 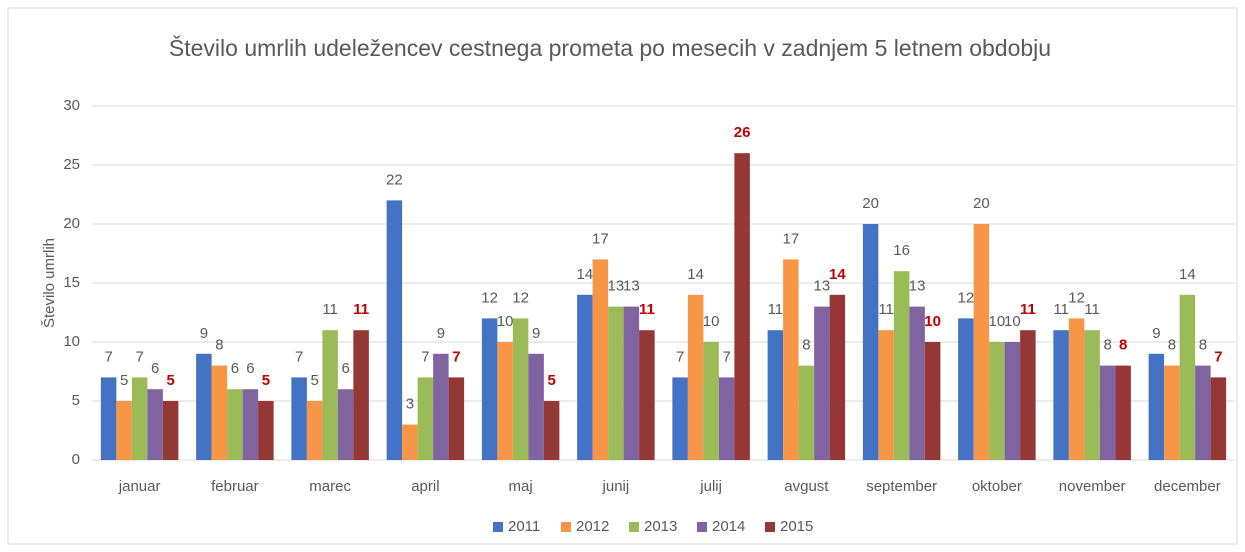 I want to click on x-tick-label: november, so click(x=1092, y=486).